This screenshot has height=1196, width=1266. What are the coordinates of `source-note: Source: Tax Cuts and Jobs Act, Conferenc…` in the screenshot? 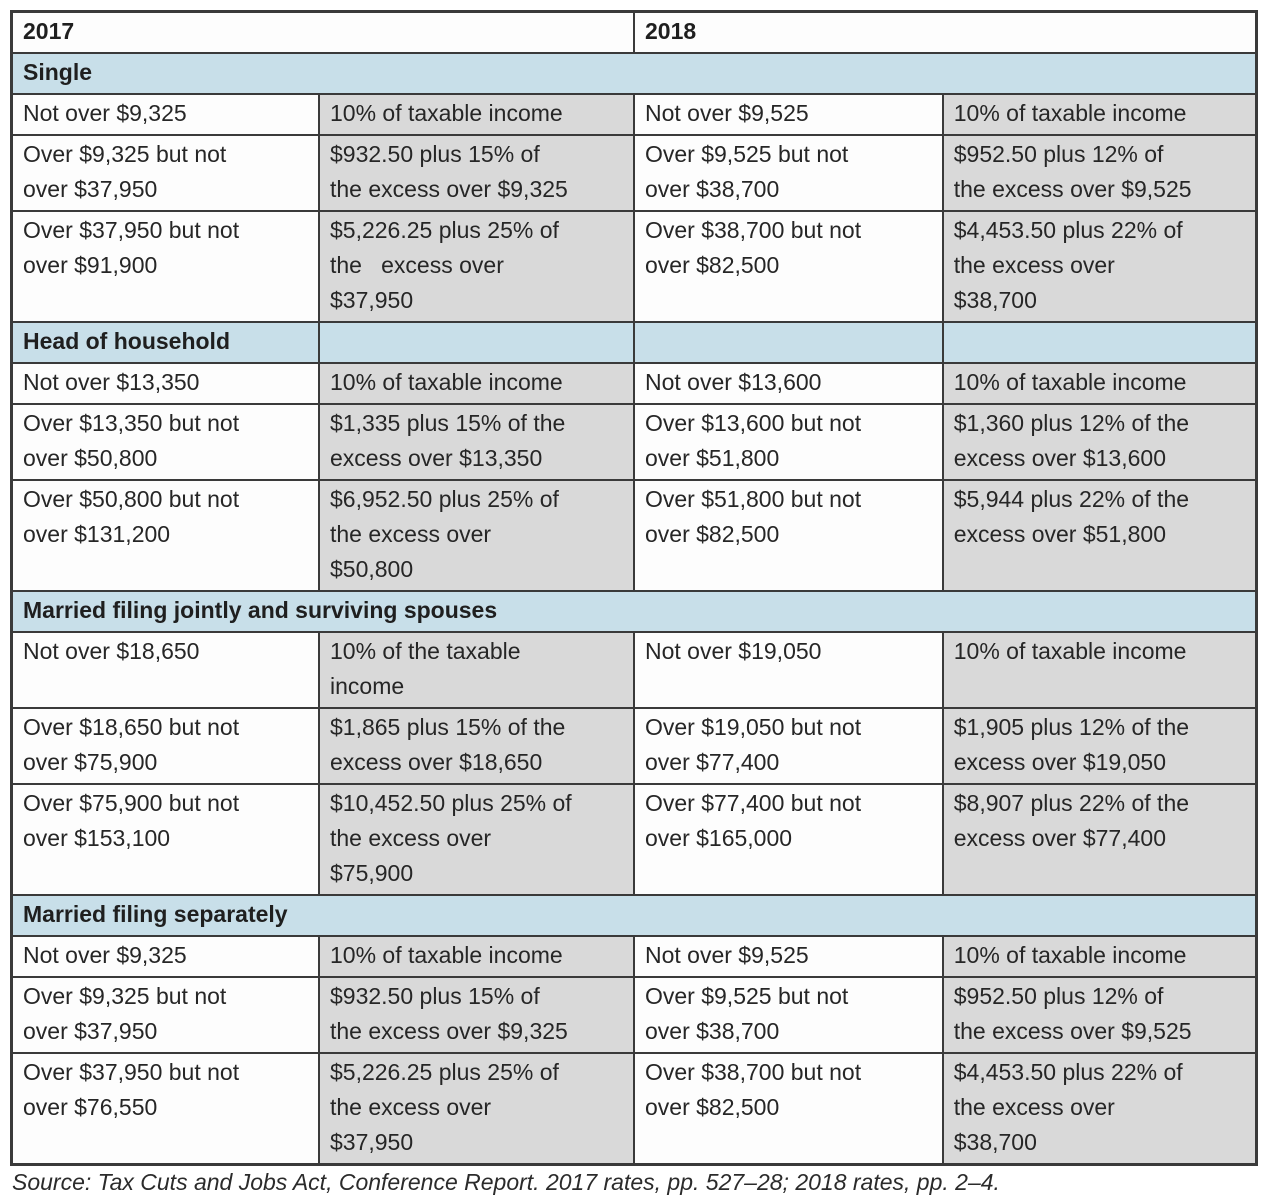 It's located at (506, 1182).